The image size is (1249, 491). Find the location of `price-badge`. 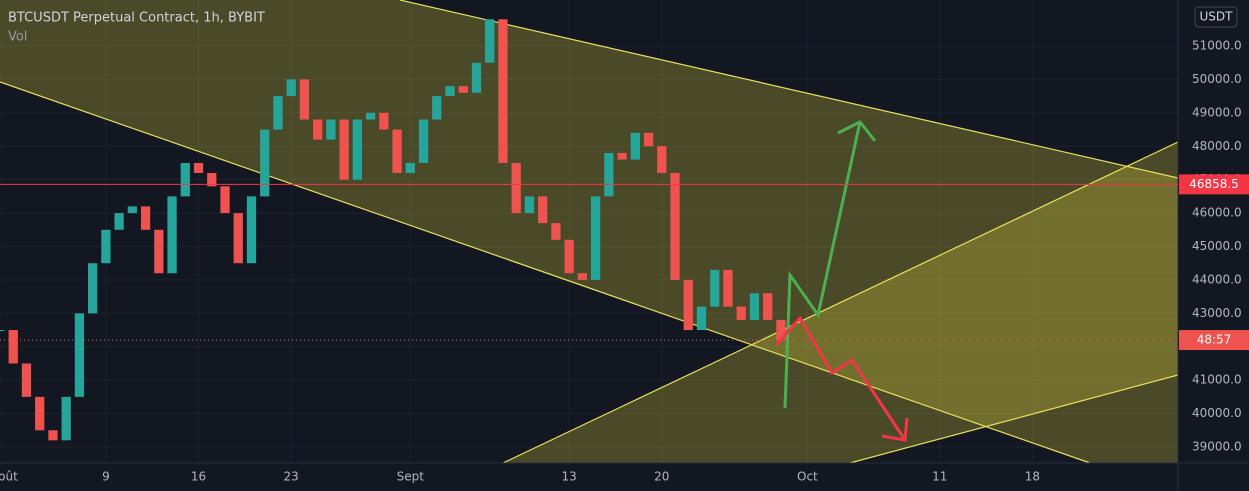

price-badge is located at coordinates (1214, 184).